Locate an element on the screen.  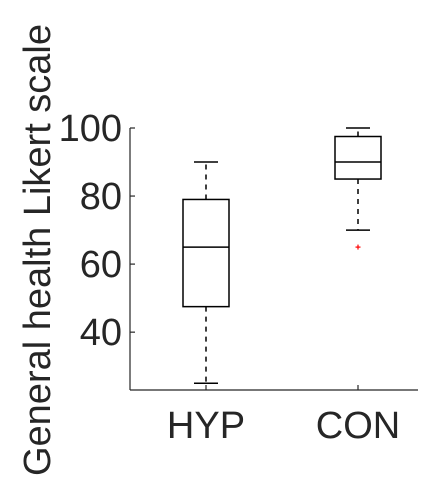
box-hyp is located at coordinates (206, 272).